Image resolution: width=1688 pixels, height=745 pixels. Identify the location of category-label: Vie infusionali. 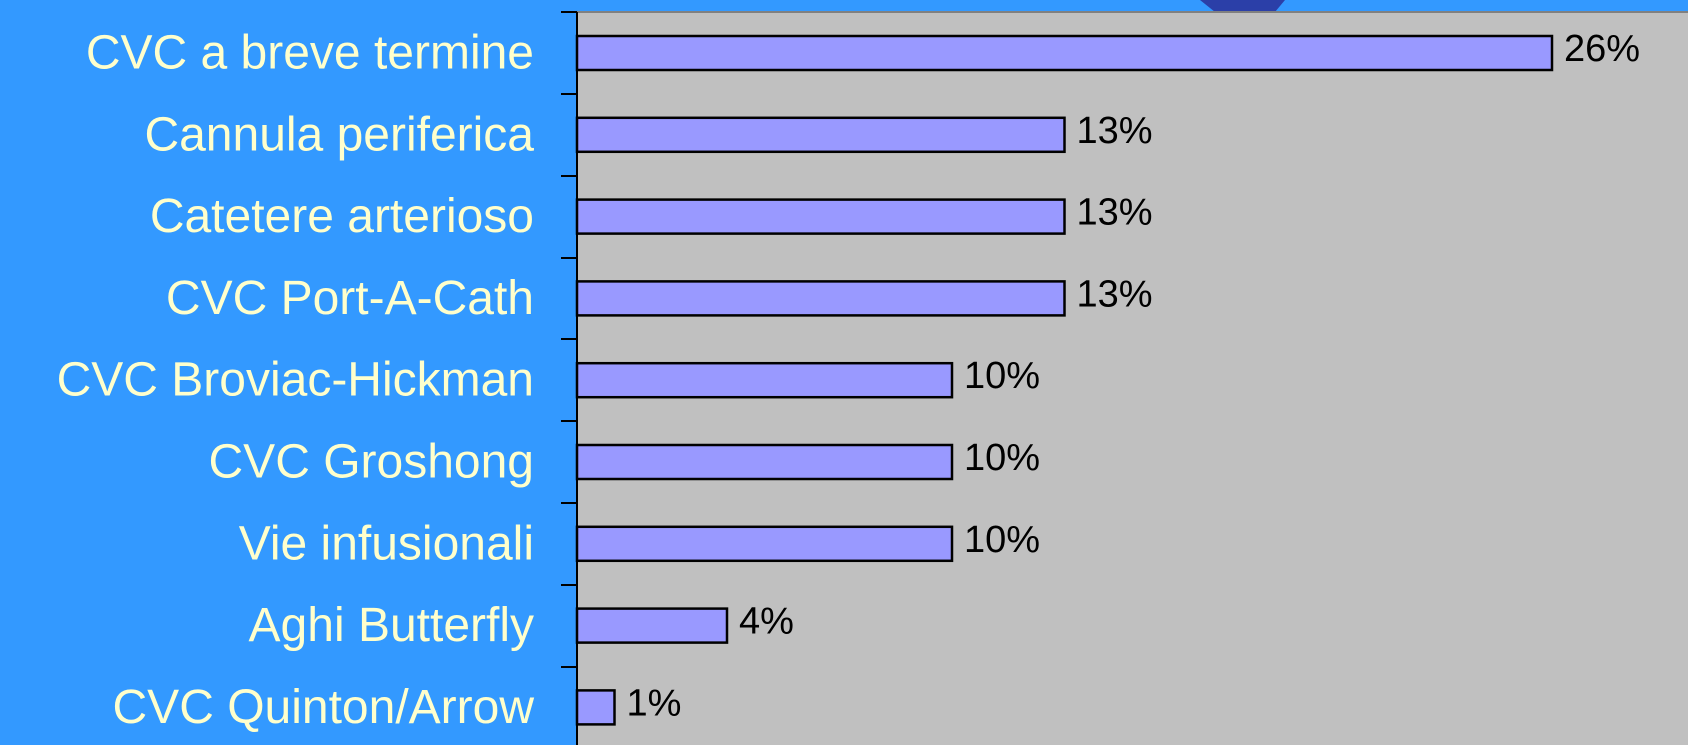
(386, 543).